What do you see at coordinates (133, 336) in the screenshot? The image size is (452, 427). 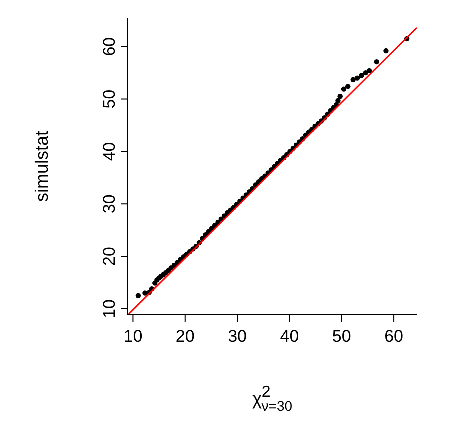 I see `x-tick-label: 10` at bounding box center [133, 336].